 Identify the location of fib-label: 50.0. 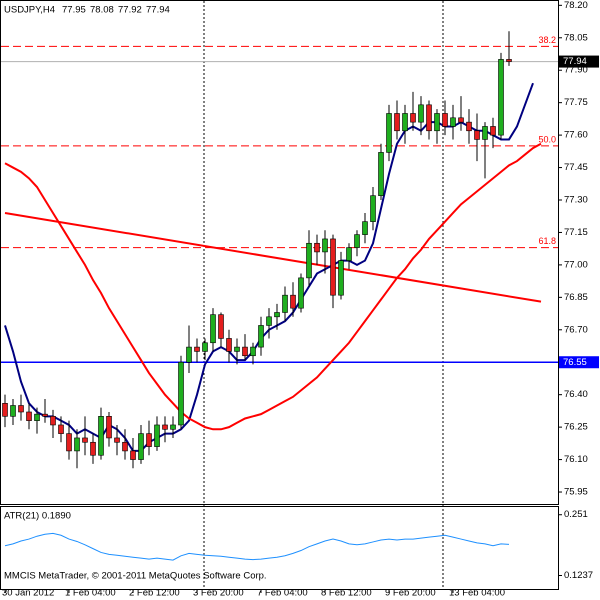
(547, 139).